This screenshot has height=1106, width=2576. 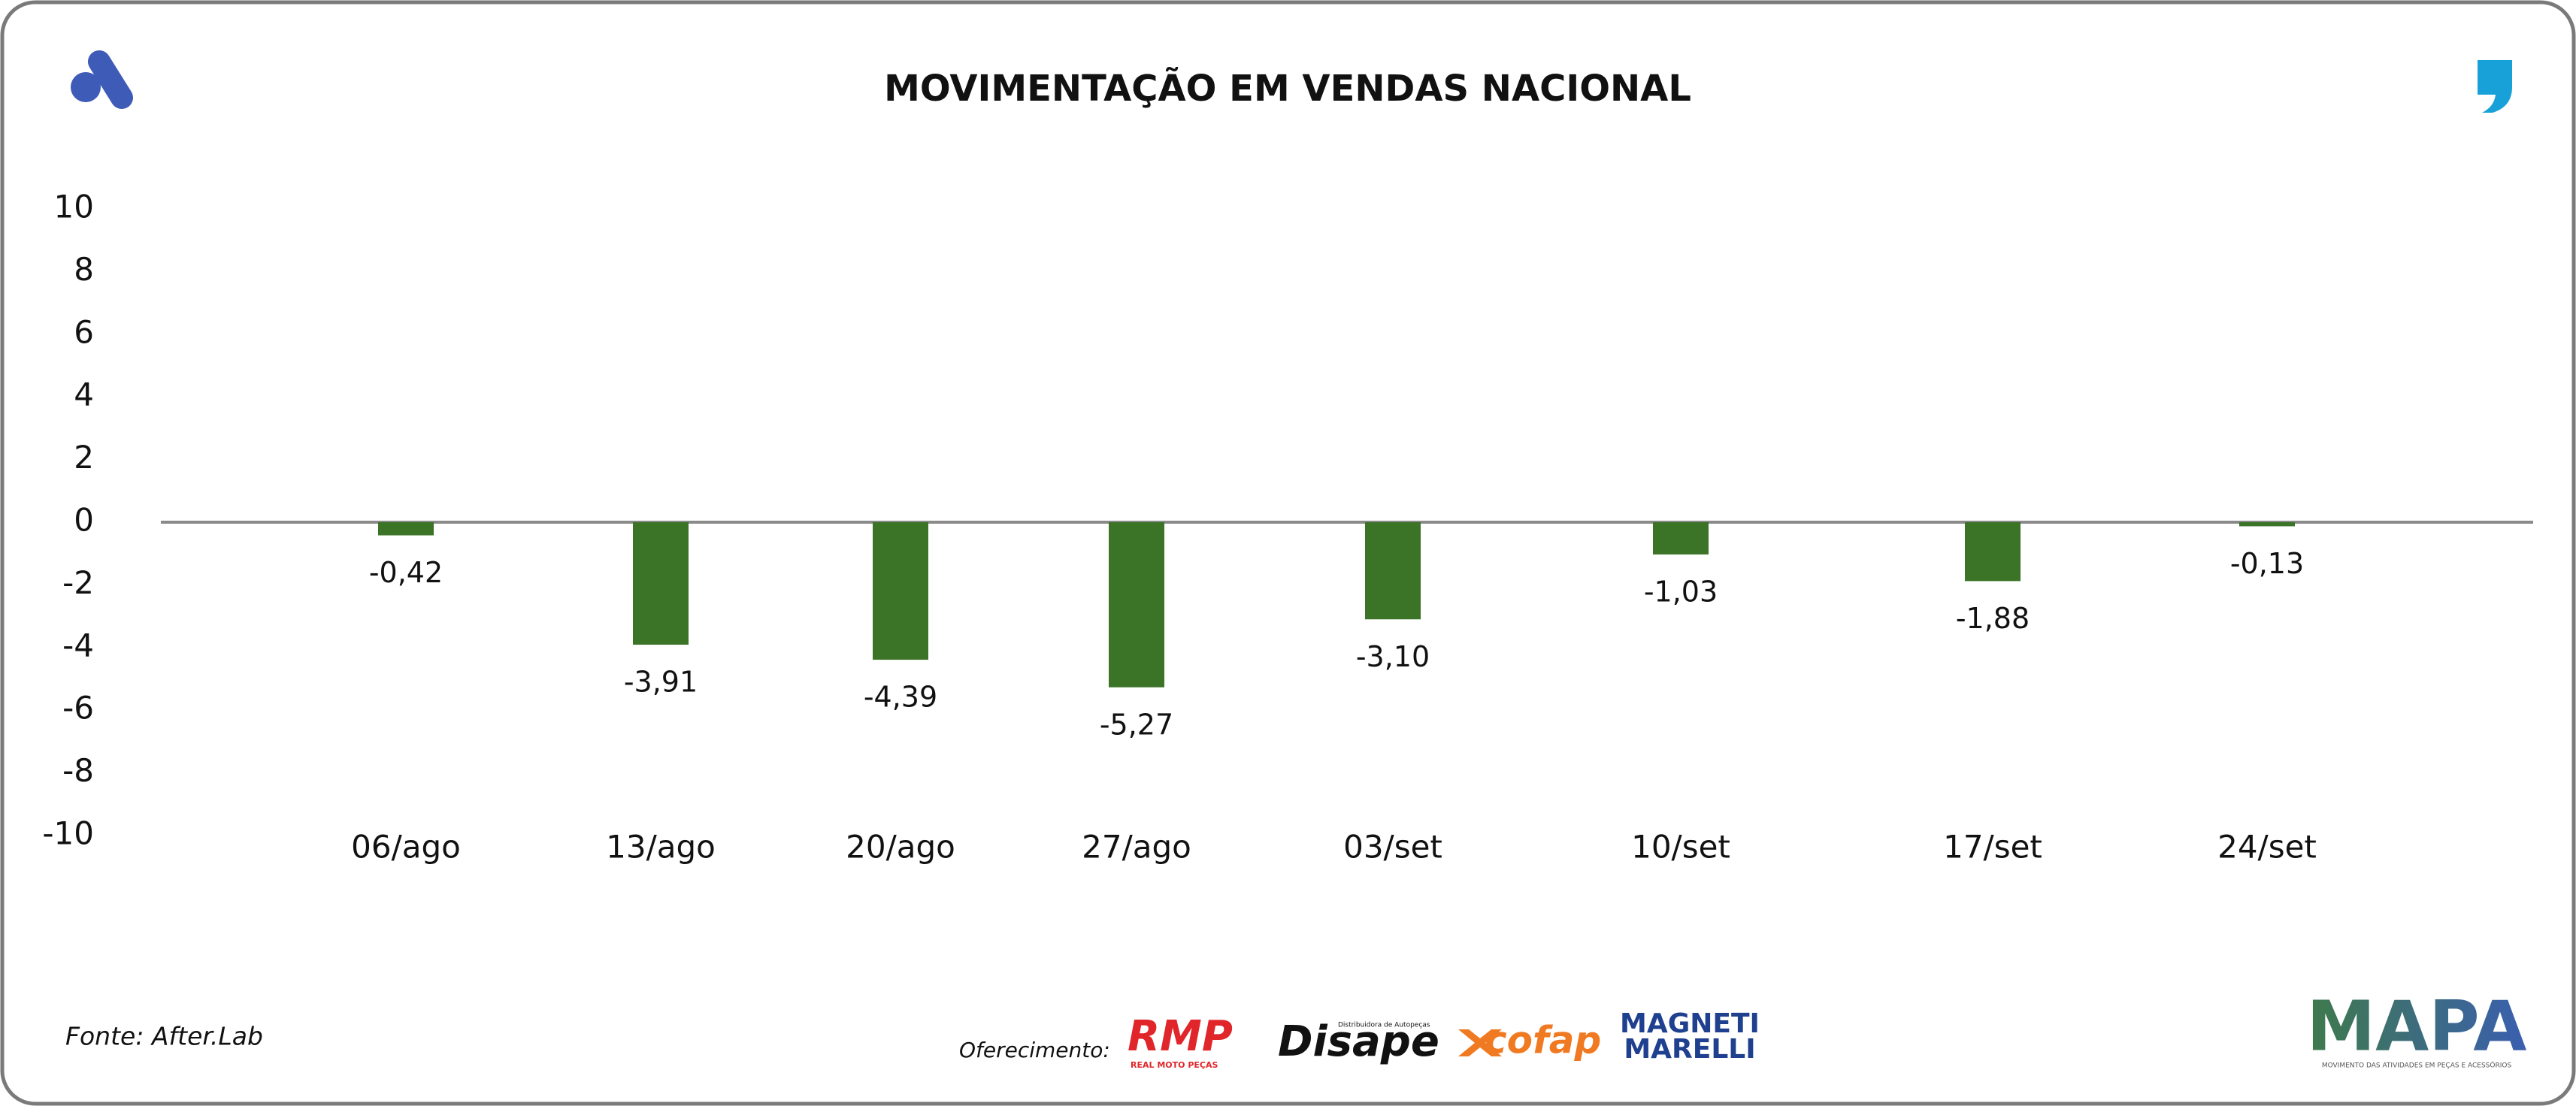 I want to click on sponsor-logo: RMP, so click(x=1180, y=1036).